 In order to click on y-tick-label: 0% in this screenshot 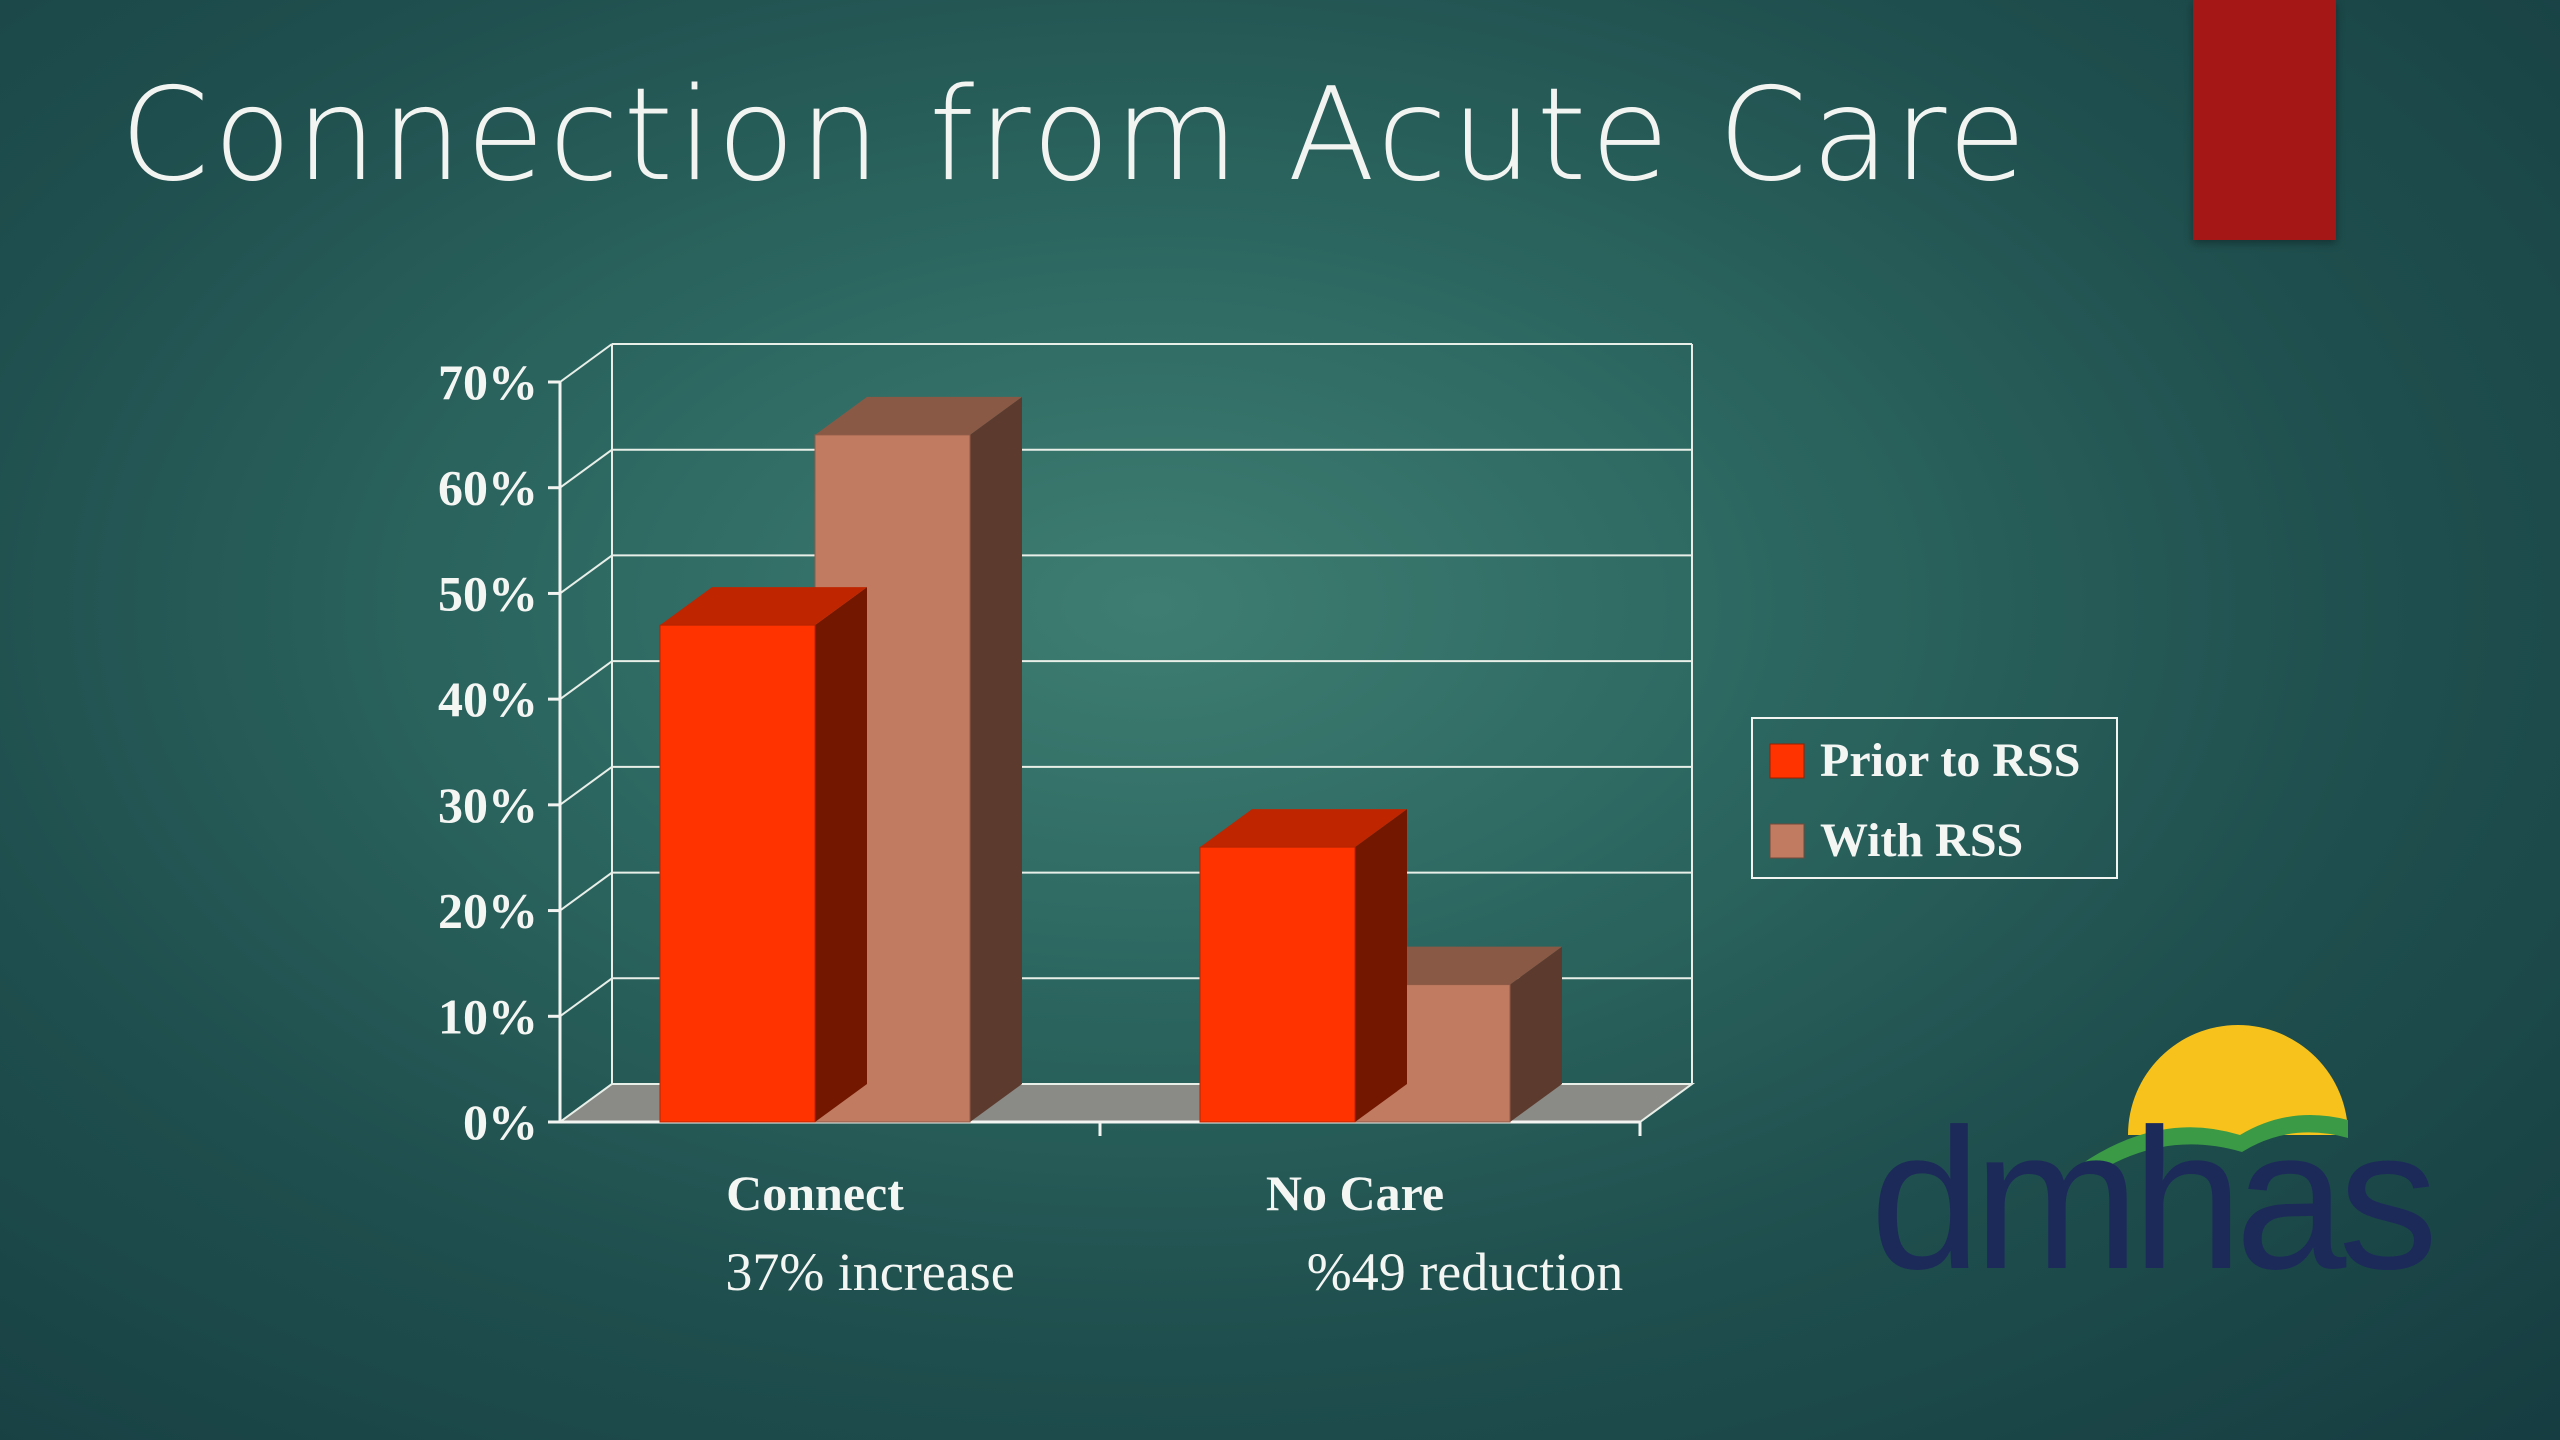, I will do `click(500, 1122)`.